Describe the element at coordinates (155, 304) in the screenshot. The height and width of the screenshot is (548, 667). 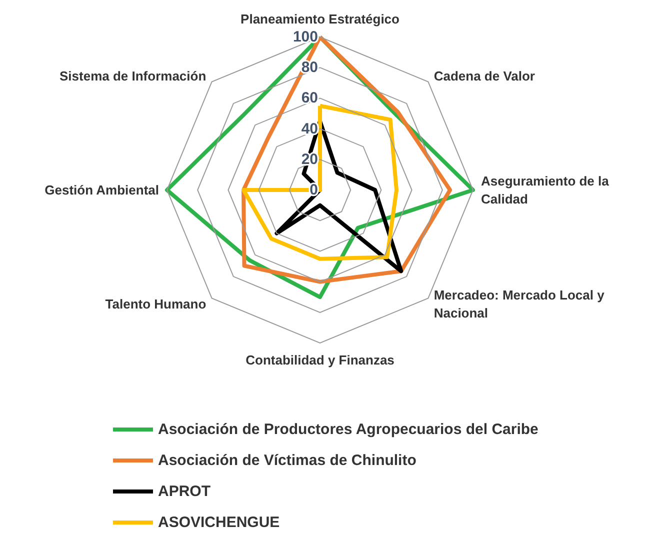
I see `spoke-label: Talento Humano` at that location.